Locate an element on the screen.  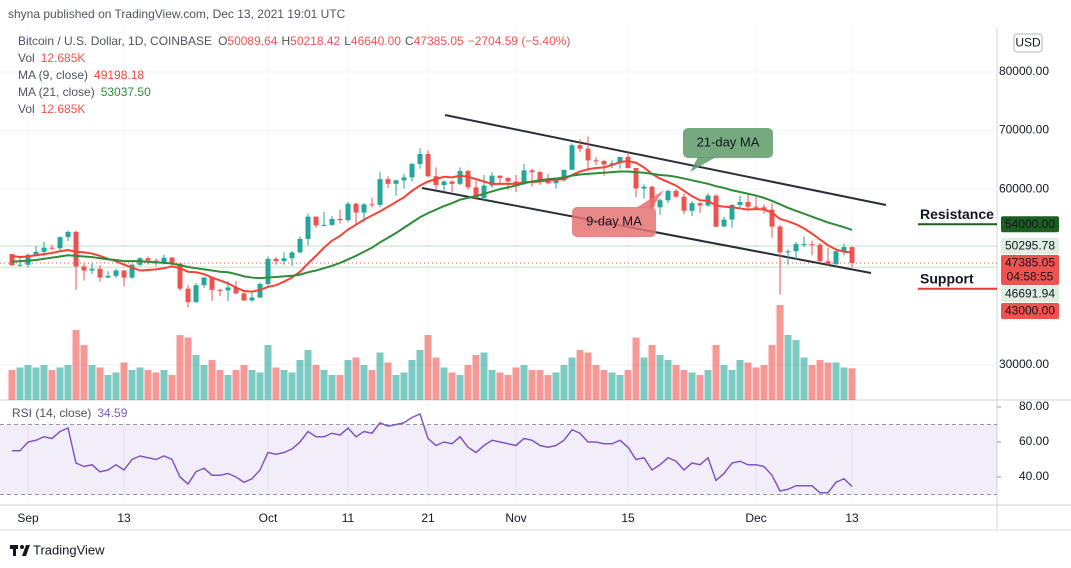
ma21-name: MA (21, close) is located at coordinates (56, 92).